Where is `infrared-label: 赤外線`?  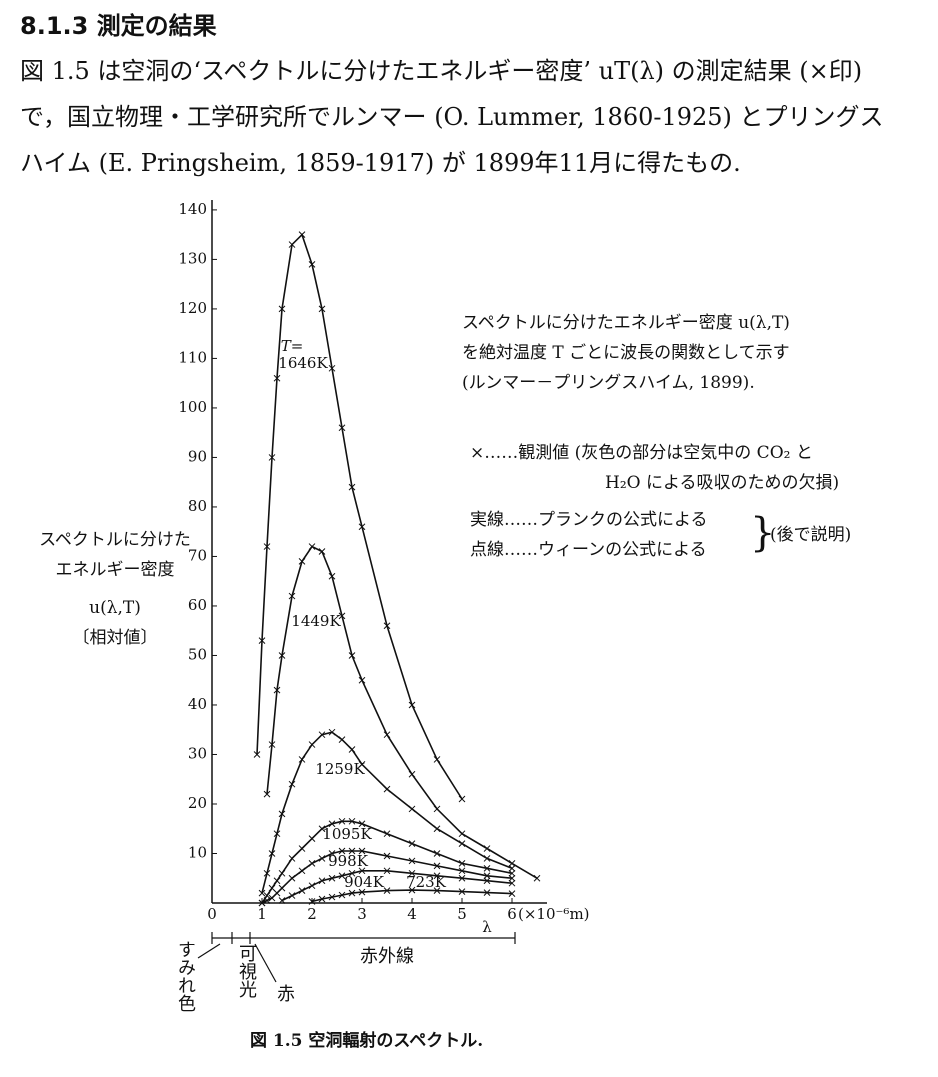 infrared-label: 赤外線 is located at coordinates (387, 956).